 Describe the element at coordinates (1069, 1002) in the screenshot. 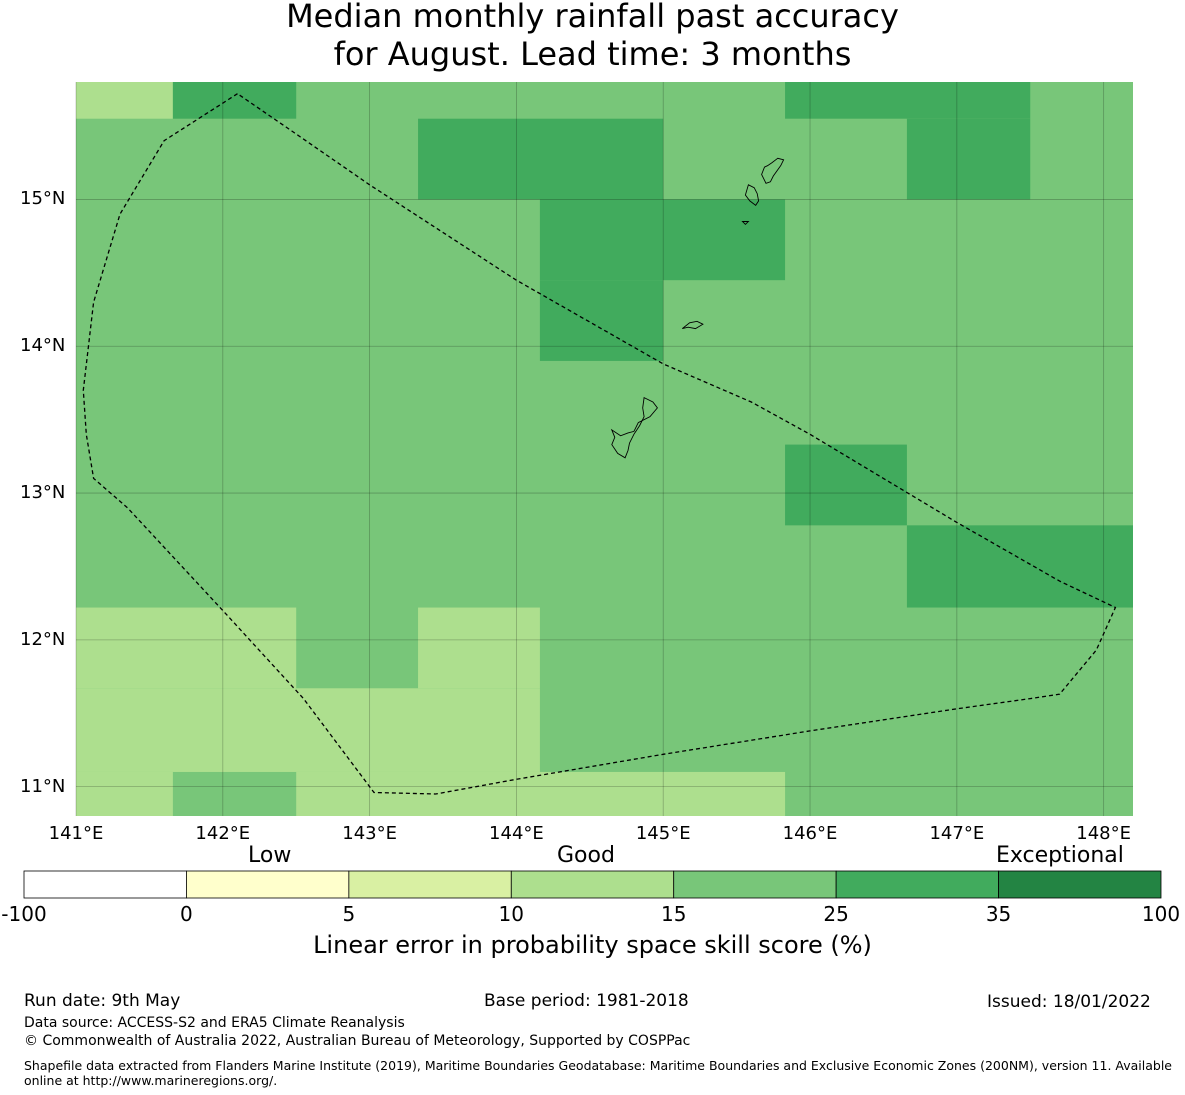

I see `issued-date: Issued: 18/01/2022` at that location.